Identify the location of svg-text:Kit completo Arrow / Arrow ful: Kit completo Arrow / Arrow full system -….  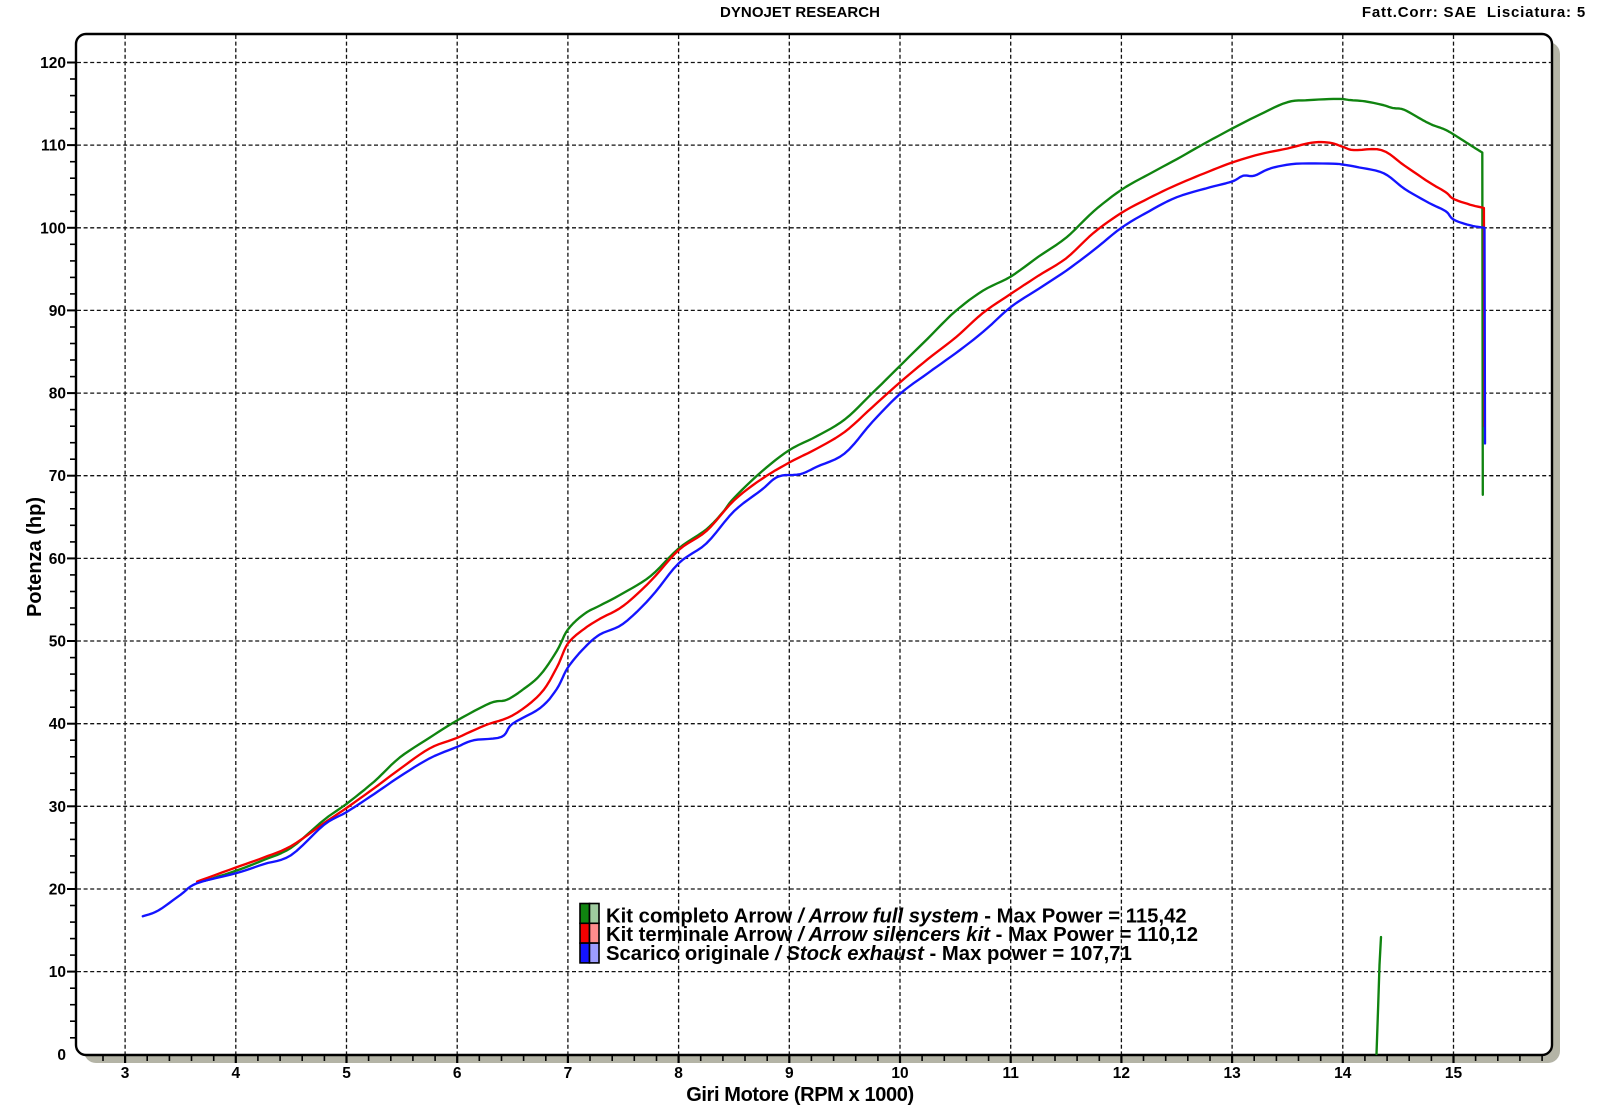
(896, 917).